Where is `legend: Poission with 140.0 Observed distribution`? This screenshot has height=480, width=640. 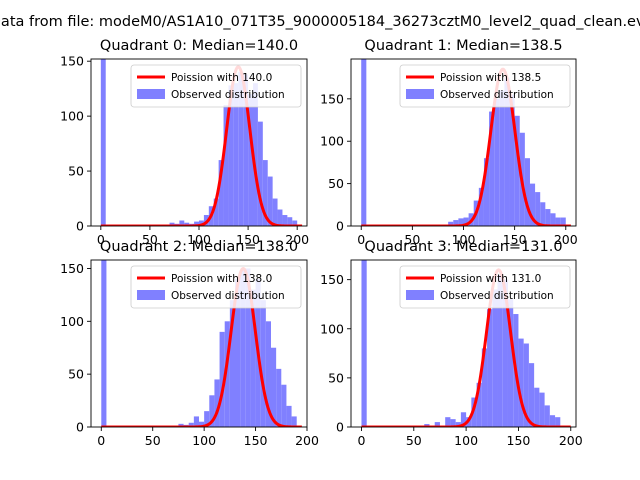
legend: Poission with 140.0 Observed distribution is located at coordinates (216, 86).